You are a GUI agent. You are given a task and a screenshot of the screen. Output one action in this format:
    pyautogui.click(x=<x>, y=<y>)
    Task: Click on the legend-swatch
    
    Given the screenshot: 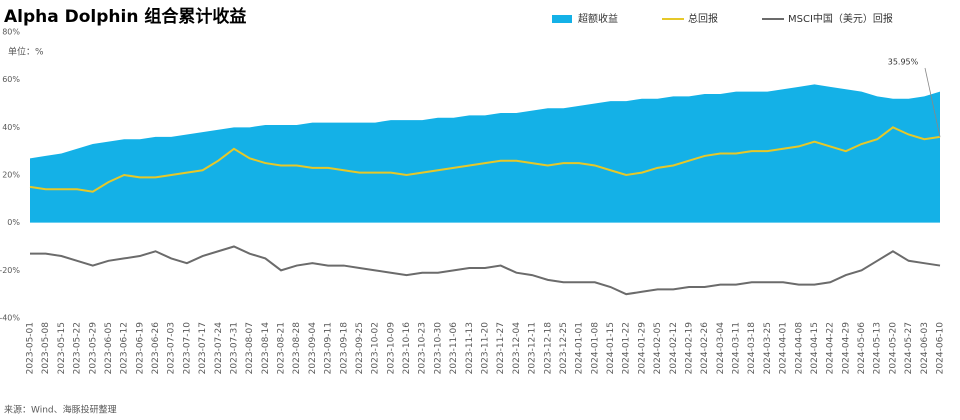 What is the action you would take?
    pyautogui.click(x=562, y=19)
    